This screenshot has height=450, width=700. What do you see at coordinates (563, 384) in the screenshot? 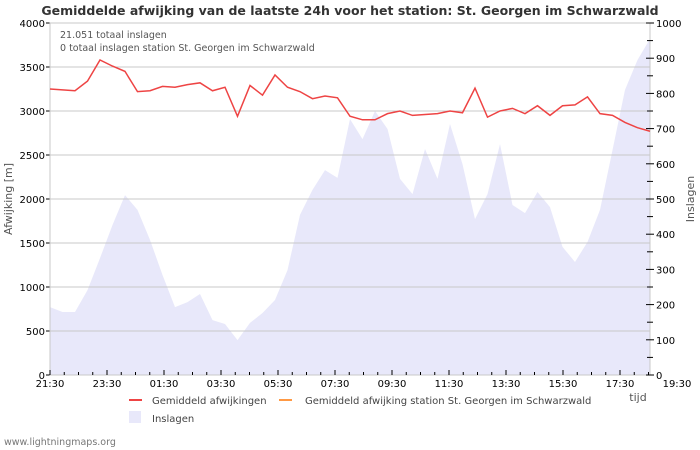
I see `x-tick-label: 15:30` at bounding box center [563, 384].